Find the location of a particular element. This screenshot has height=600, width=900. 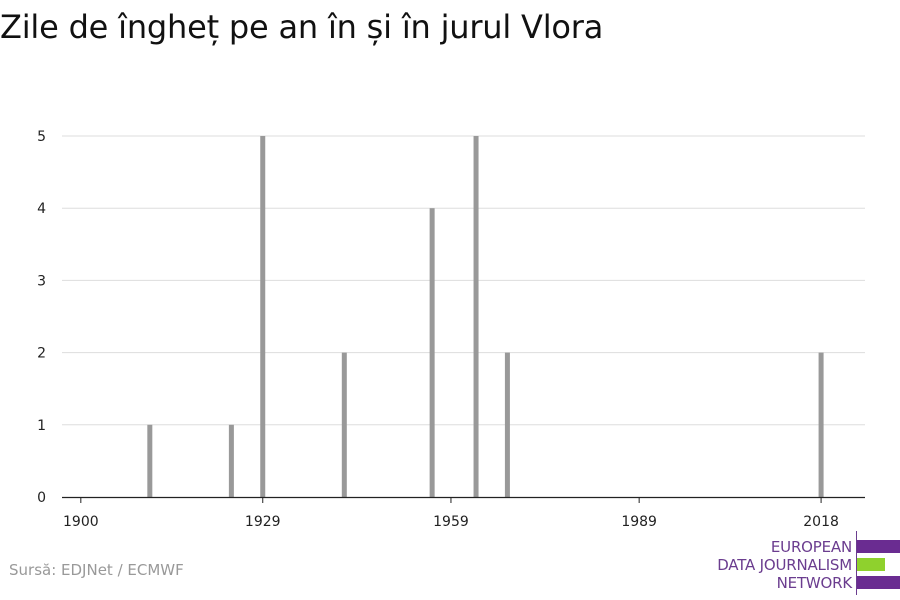

x-tick-label: 2018 is located at coordinates (821, 522).